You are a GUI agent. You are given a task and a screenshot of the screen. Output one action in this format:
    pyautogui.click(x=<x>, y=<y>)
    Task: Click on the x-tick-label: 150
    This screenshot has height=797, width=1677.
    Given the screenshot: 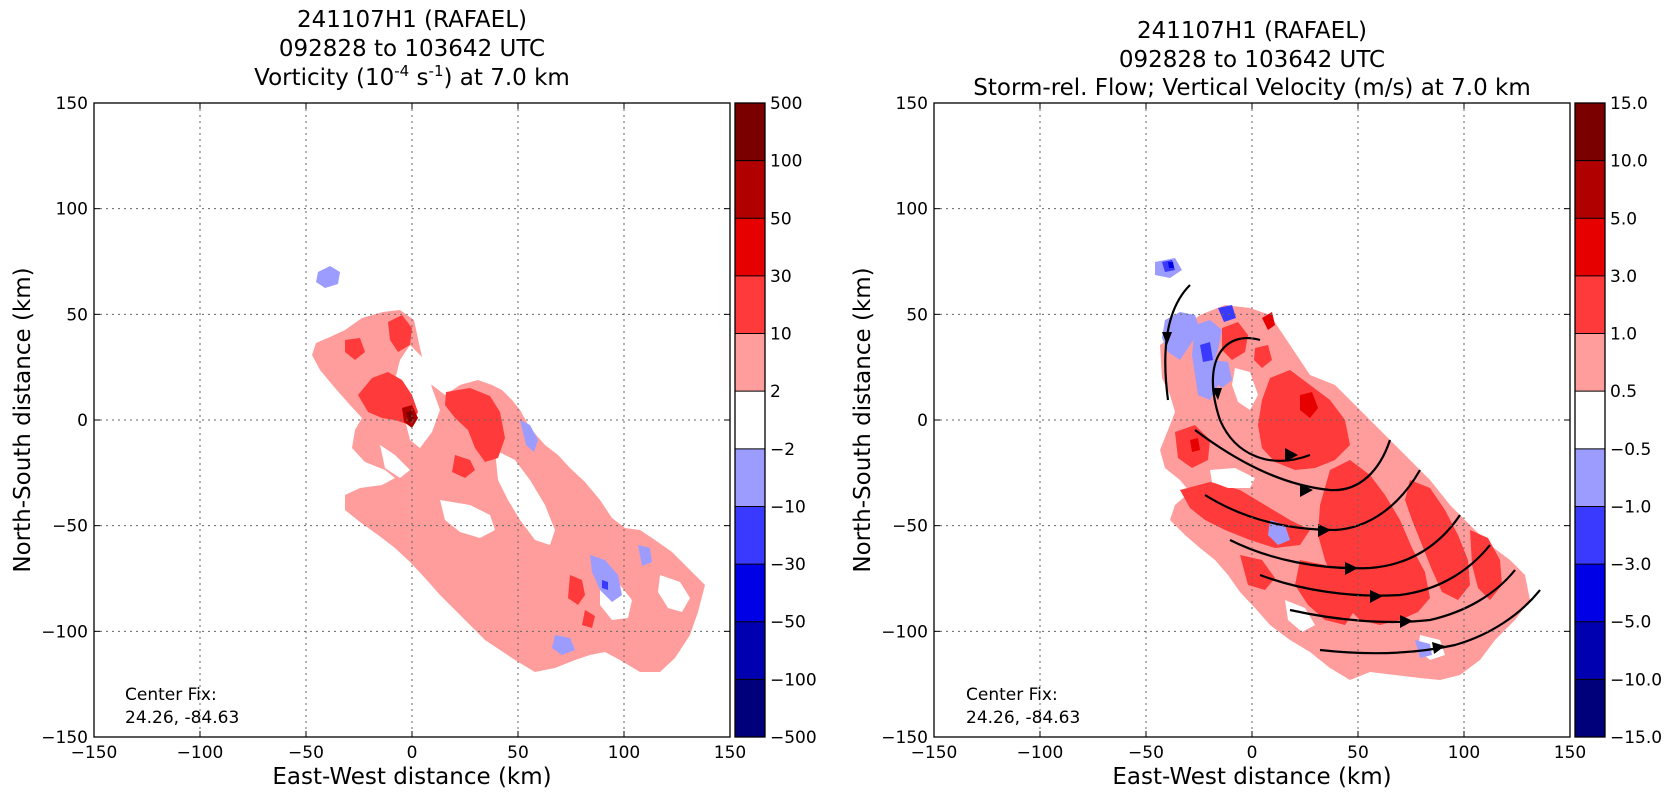 What is the action you would take?
    pyautogui.click(x=1570, y=753)
    